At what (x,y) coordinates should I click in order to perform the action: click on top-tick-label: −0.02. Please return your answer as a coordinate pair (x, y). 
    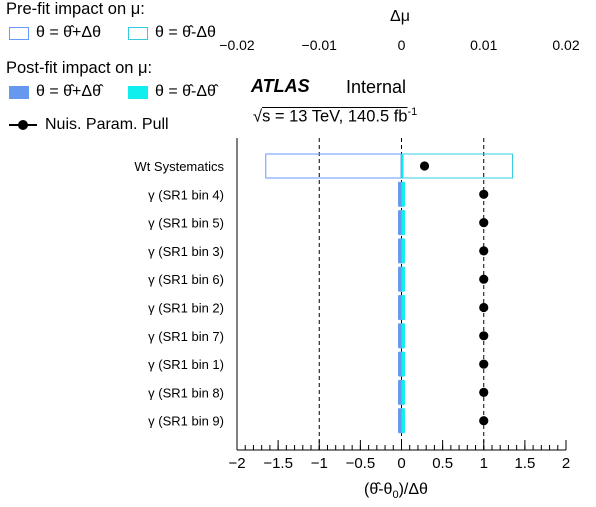
    Looking at the image, I should click on (237, 45).